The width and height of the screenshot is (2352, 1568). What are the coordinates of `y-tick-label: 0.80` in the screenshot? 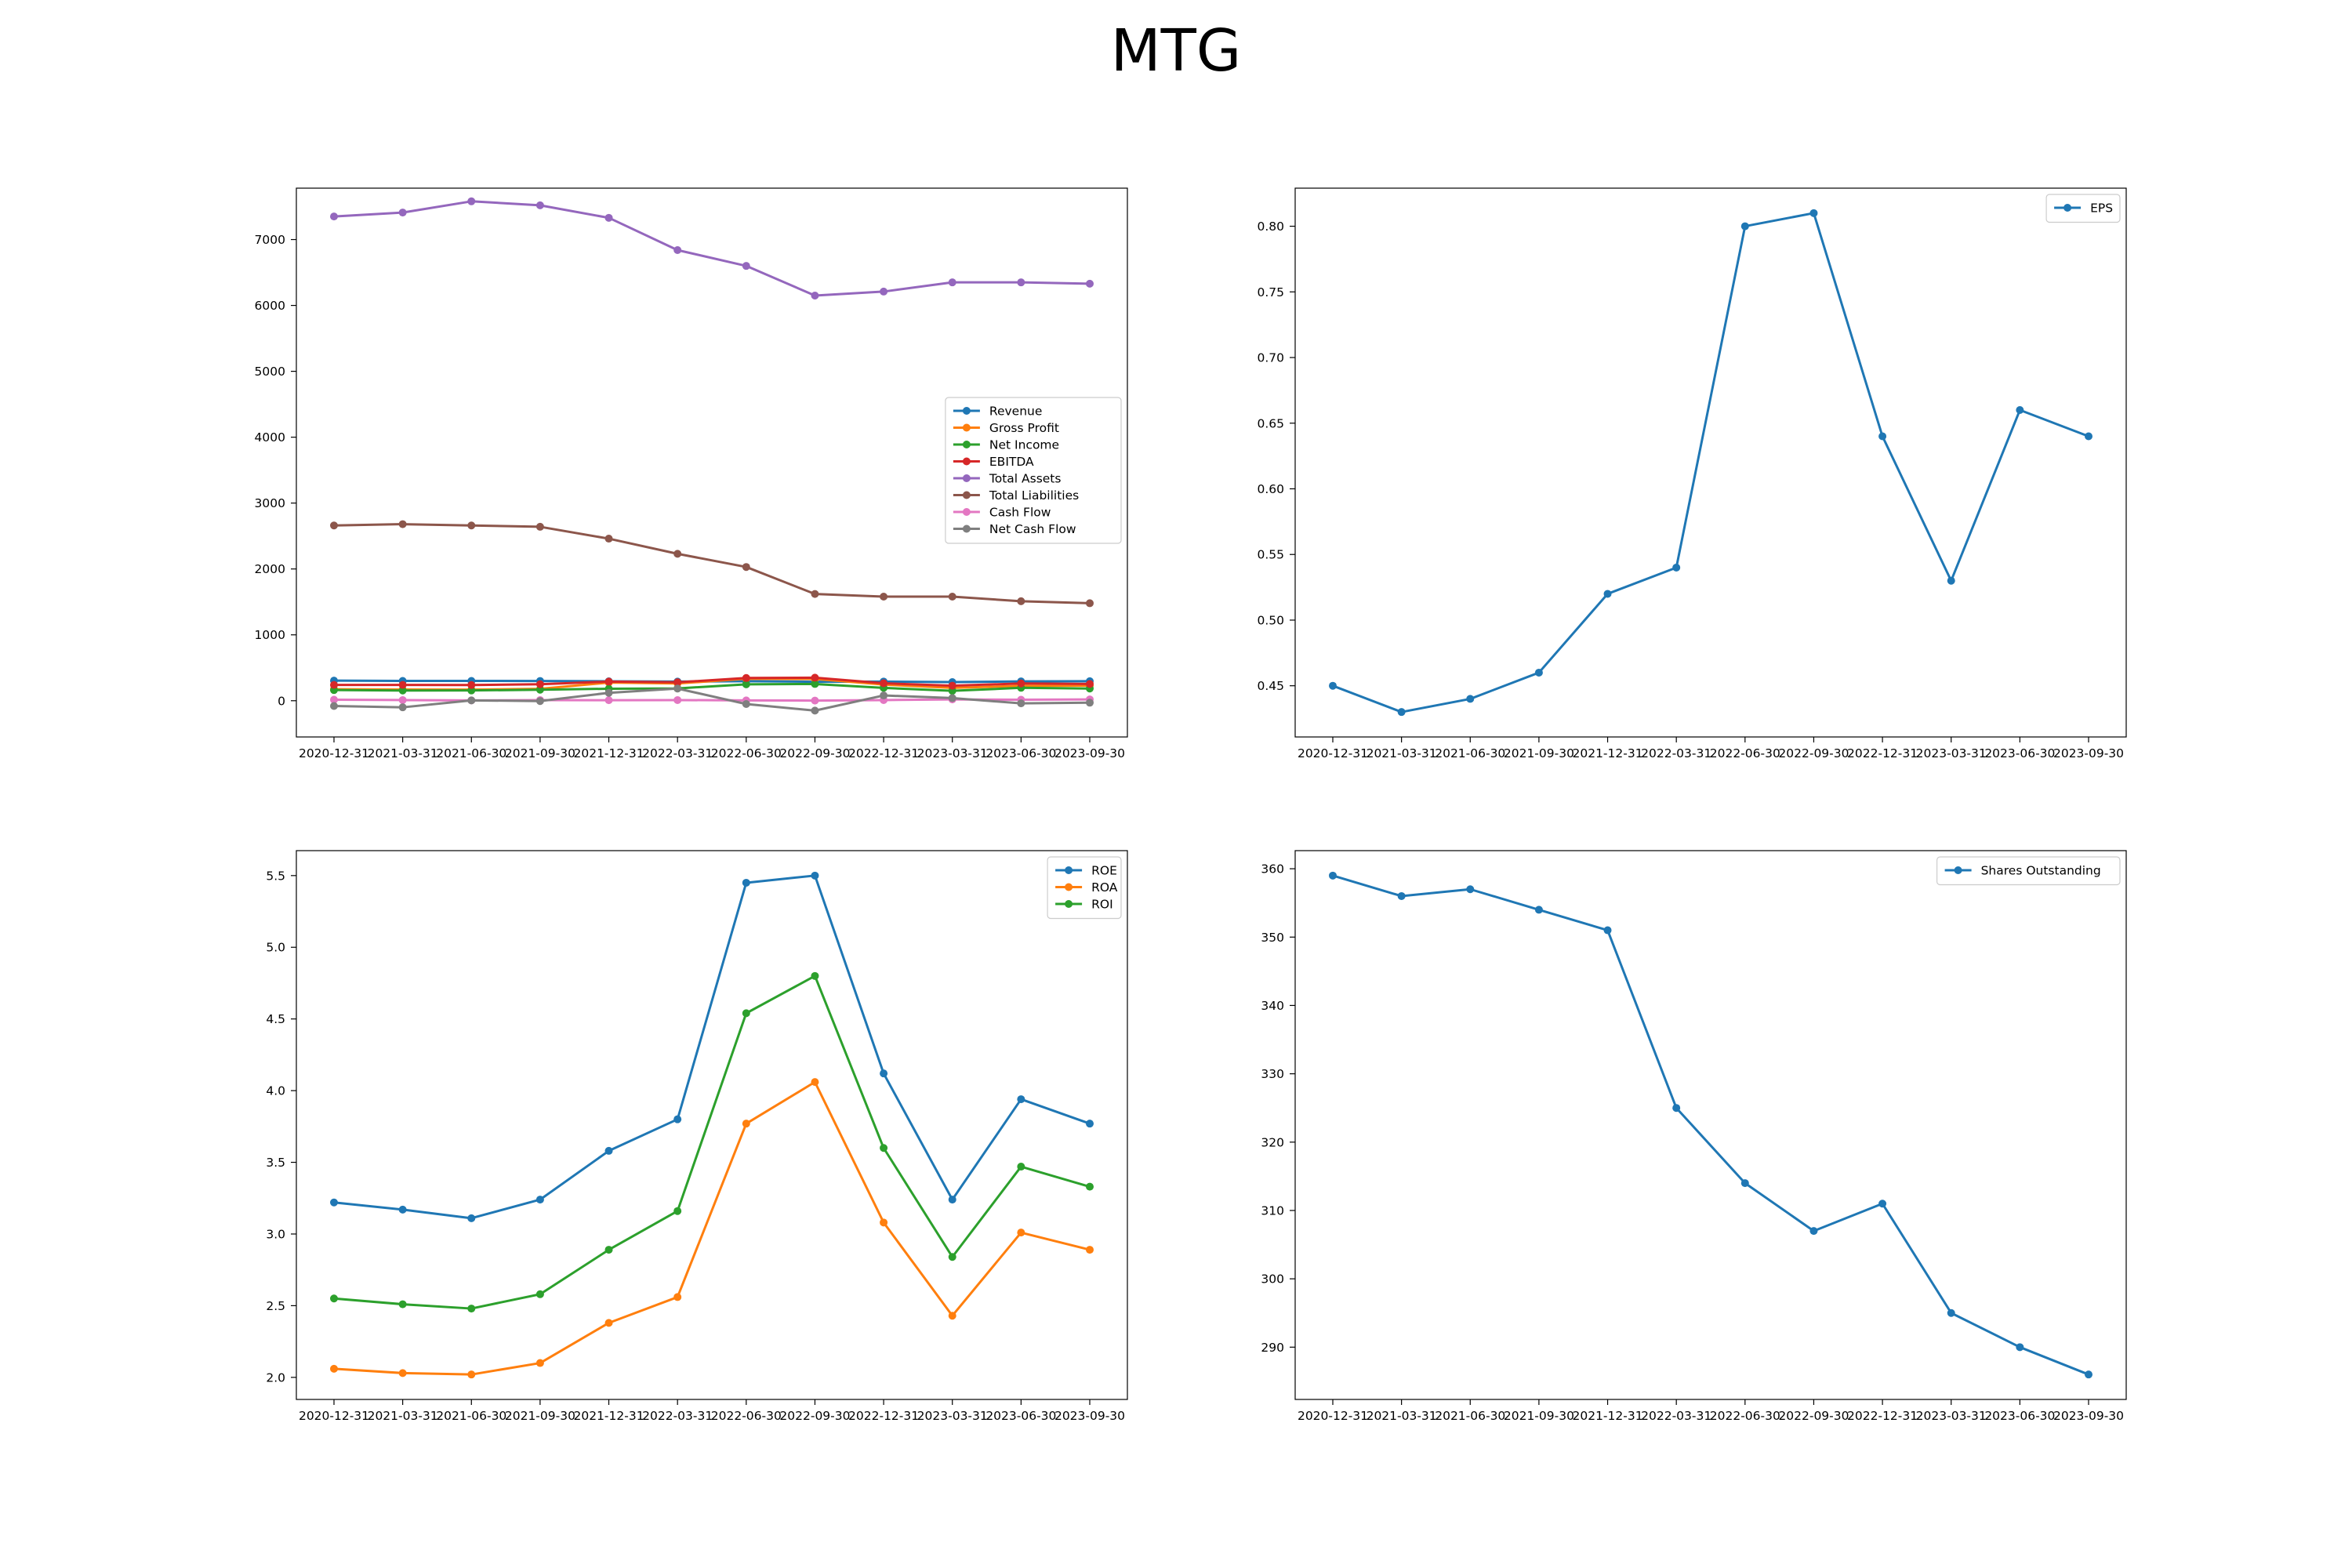 It's located at (1270, 227).